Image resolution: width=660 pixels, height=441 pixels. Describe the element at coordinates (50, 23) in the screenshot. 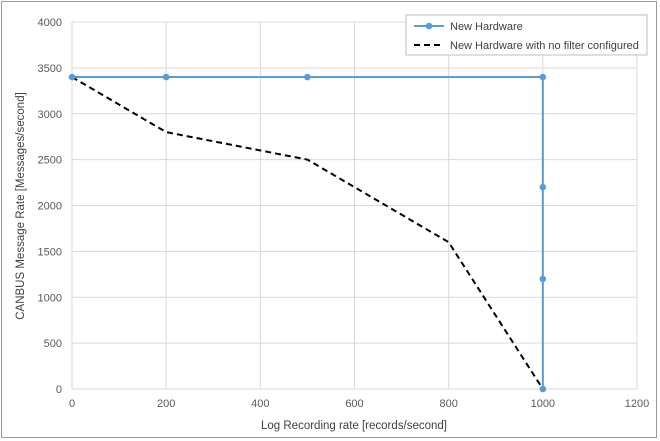

I see `y-tick-label: 4000` at that location.